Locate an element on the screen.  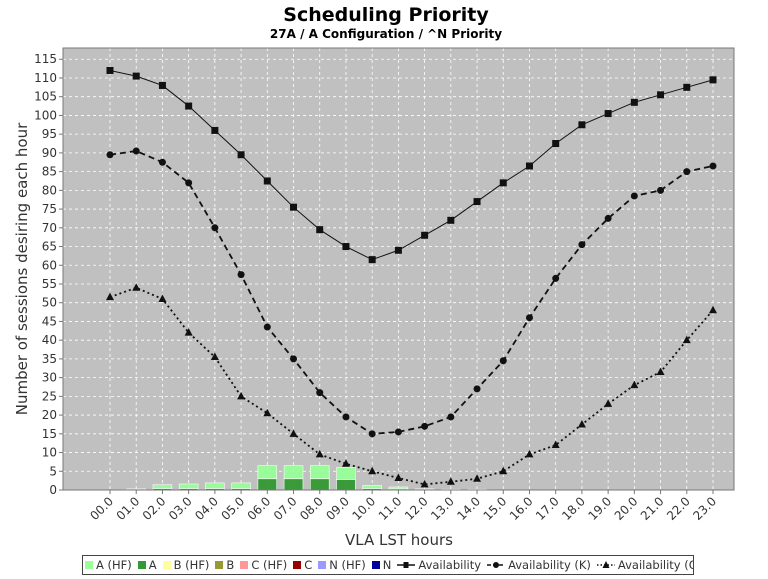
legend-item: Availability is located at coordinates (439, 565).